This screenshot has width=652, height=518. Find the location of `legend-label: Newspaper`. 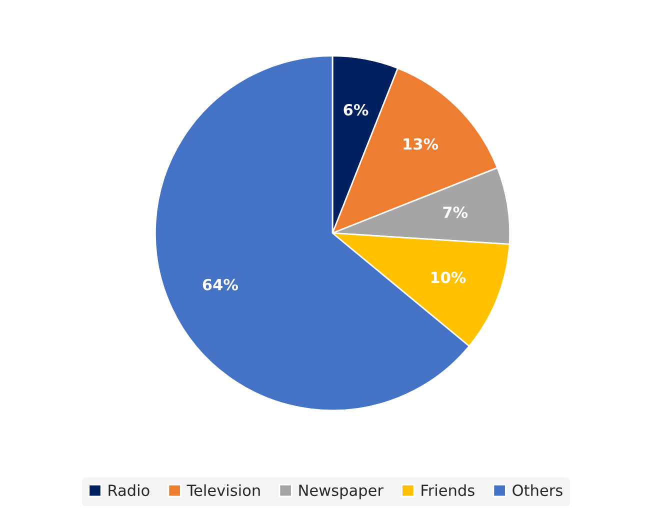

legend-label: Newspaper is located at coordinates (341, 492).